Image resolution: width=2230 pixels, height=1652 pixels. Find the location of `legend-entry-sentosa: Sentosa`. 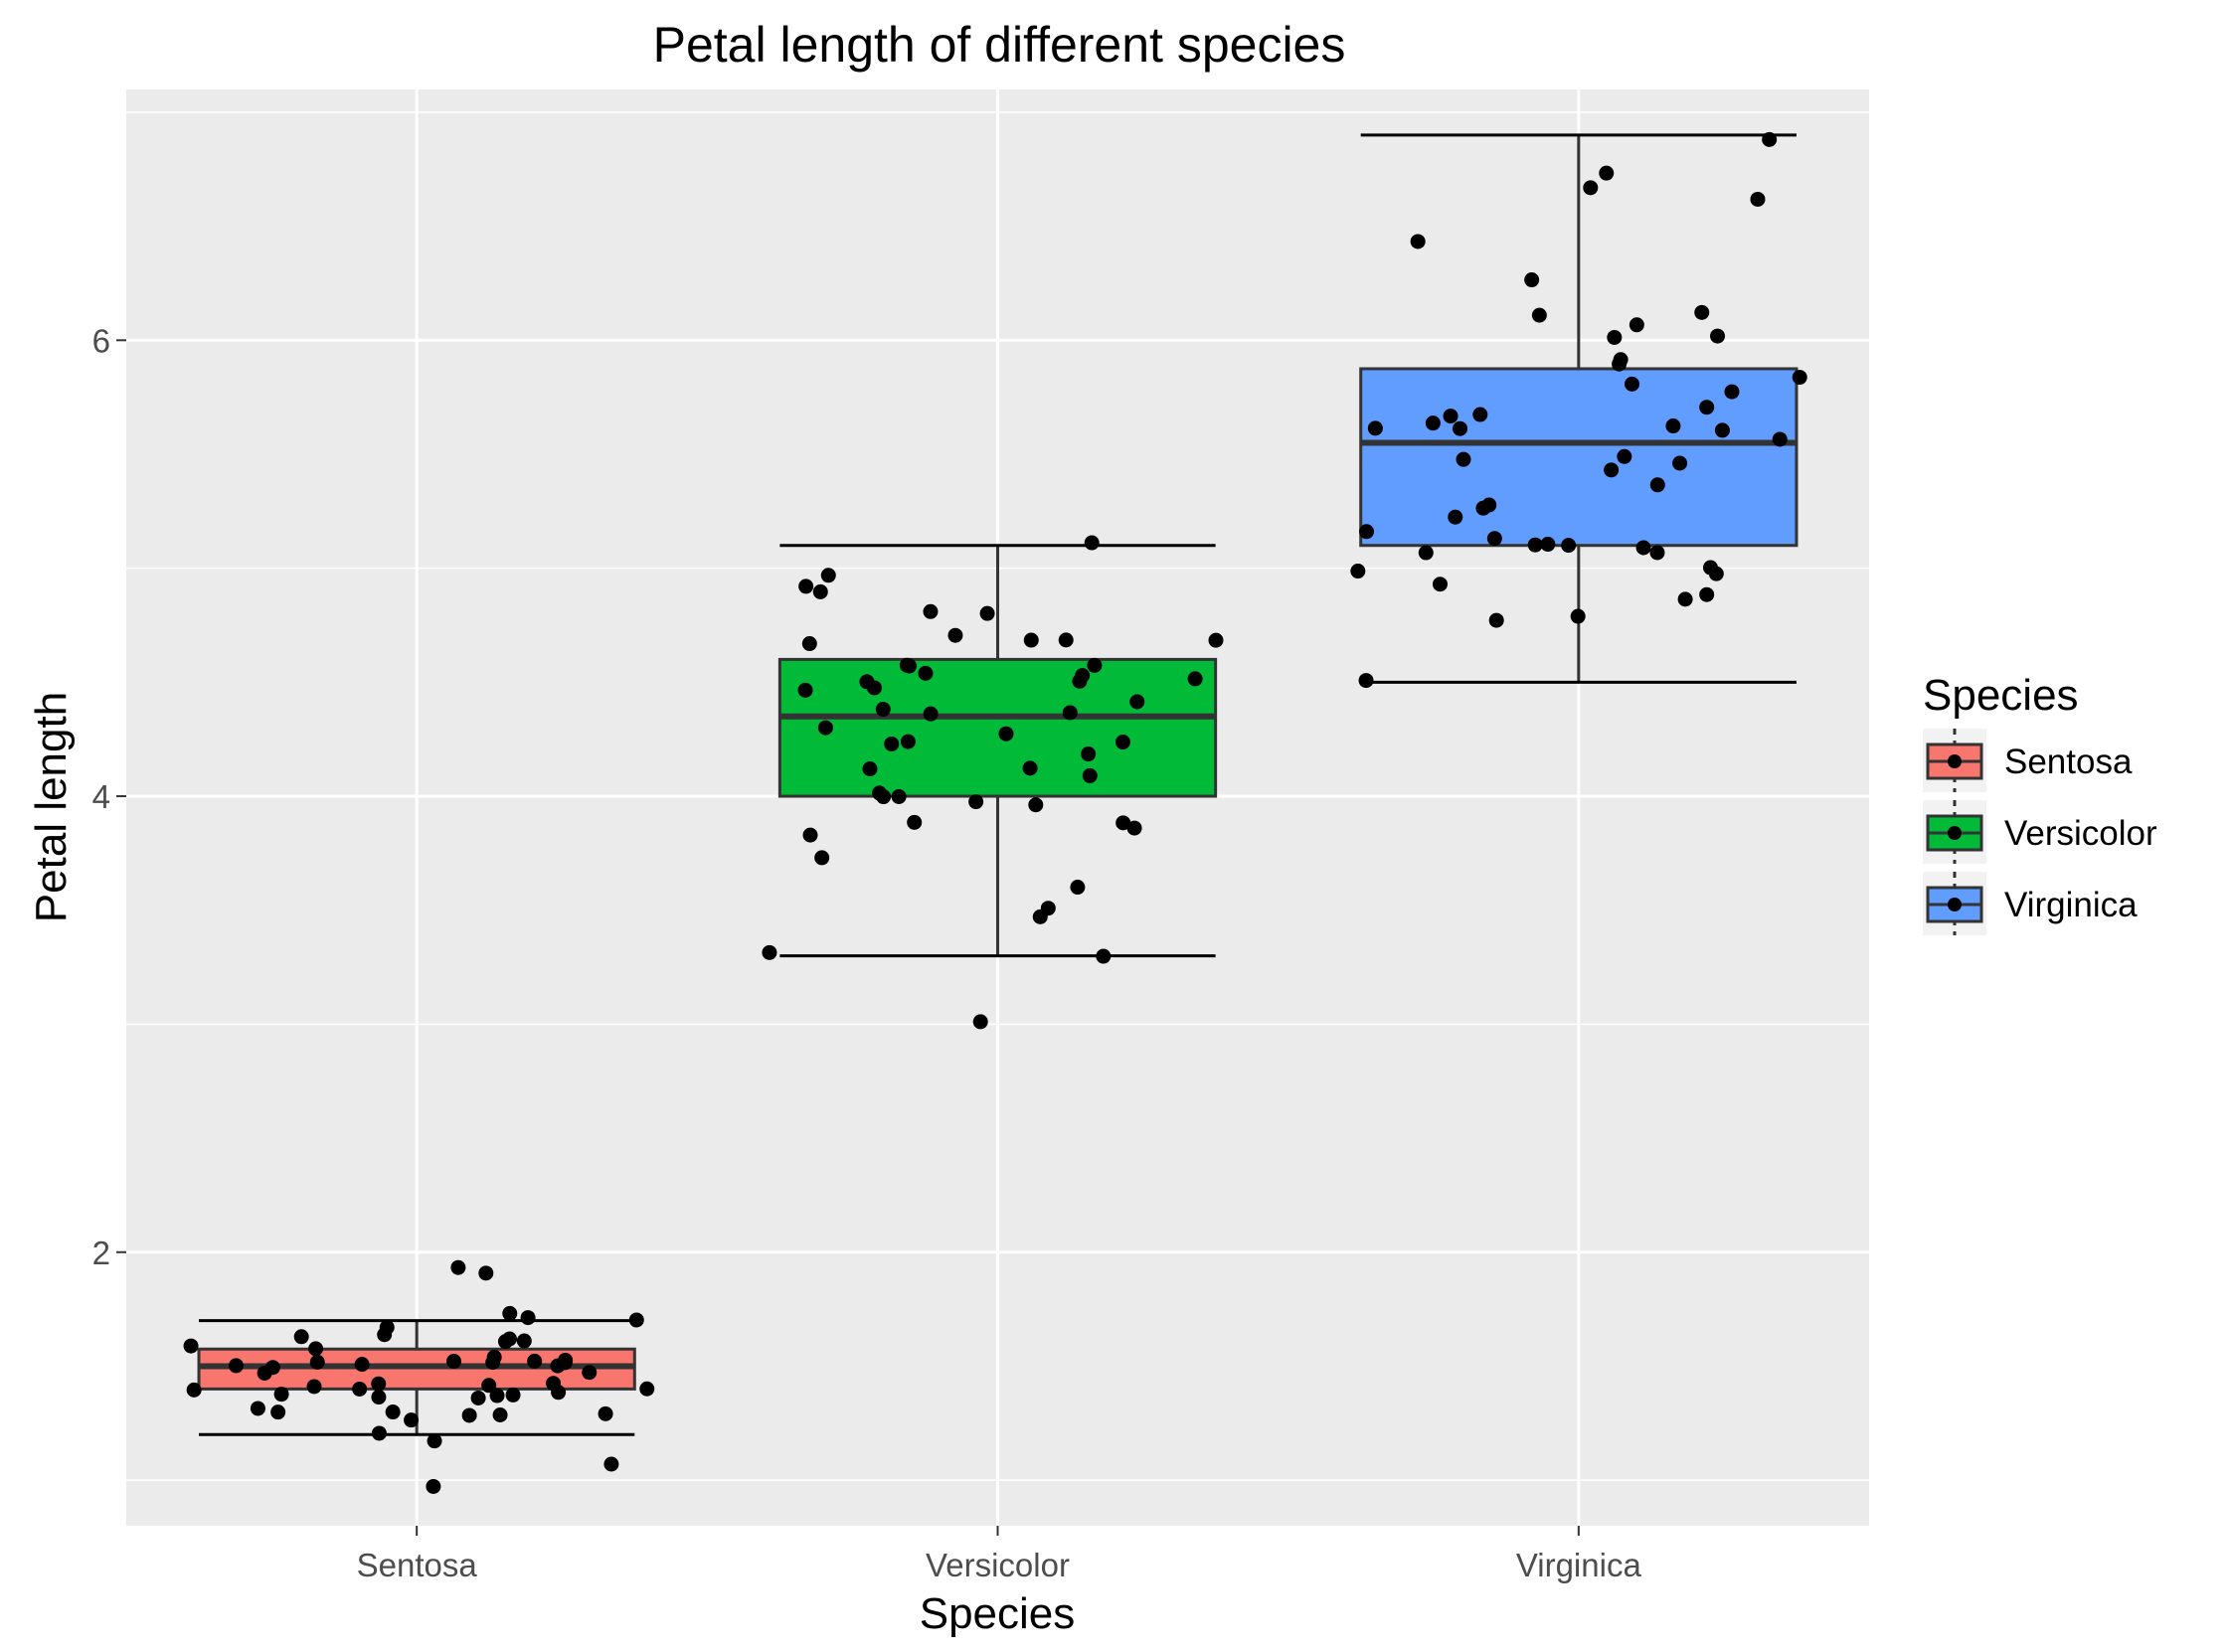

legend-entry-sentosa: Sentosa is located at coordinates (2028, 760).